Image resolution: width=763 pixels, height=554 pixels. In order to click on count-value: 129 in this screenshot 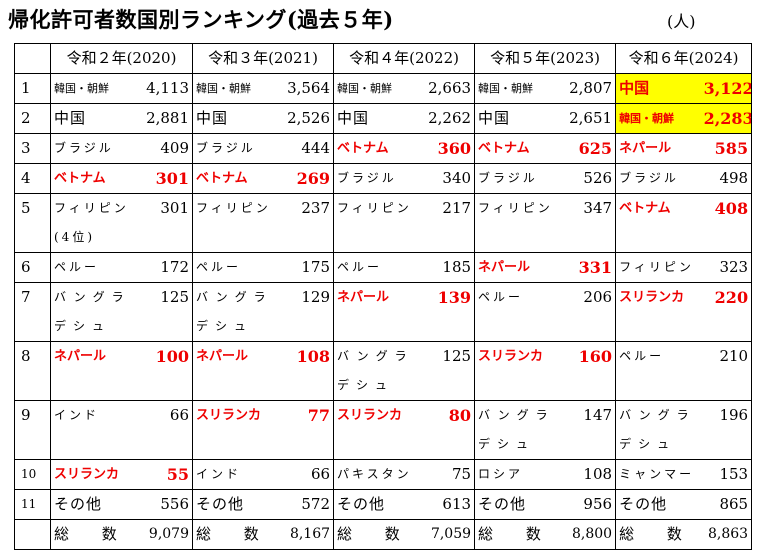, I will do `click(306, 312)`.